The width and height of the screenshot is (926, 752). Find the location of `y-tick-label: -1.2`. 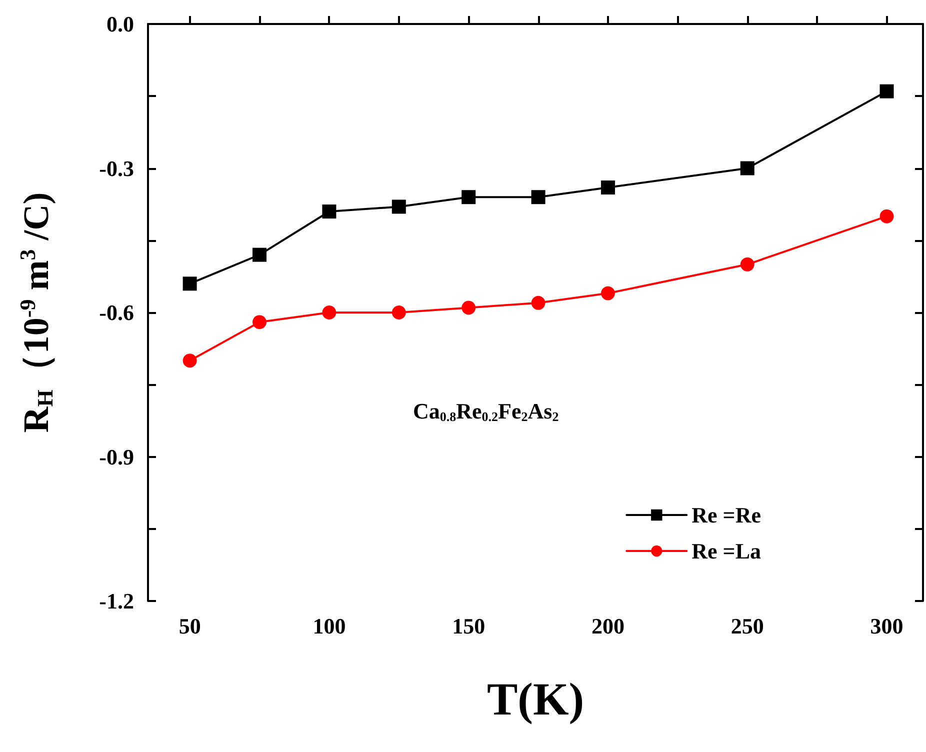

y-tick-label: -1.2 is located at coordinates (116, 601).